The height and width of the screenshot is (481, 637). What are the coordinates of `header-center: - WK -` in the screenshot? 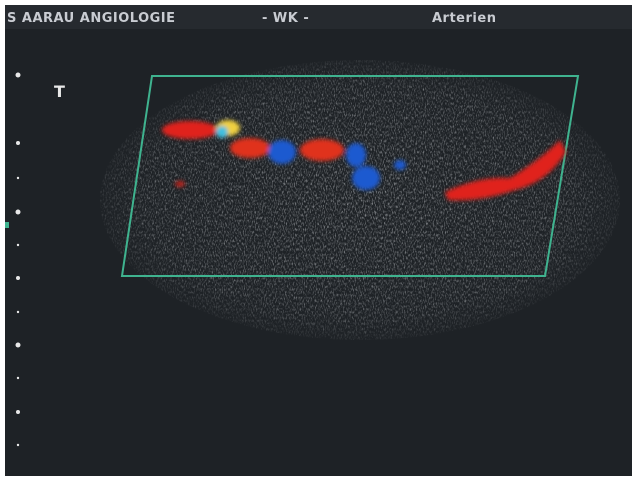 It's located at (285, 18).